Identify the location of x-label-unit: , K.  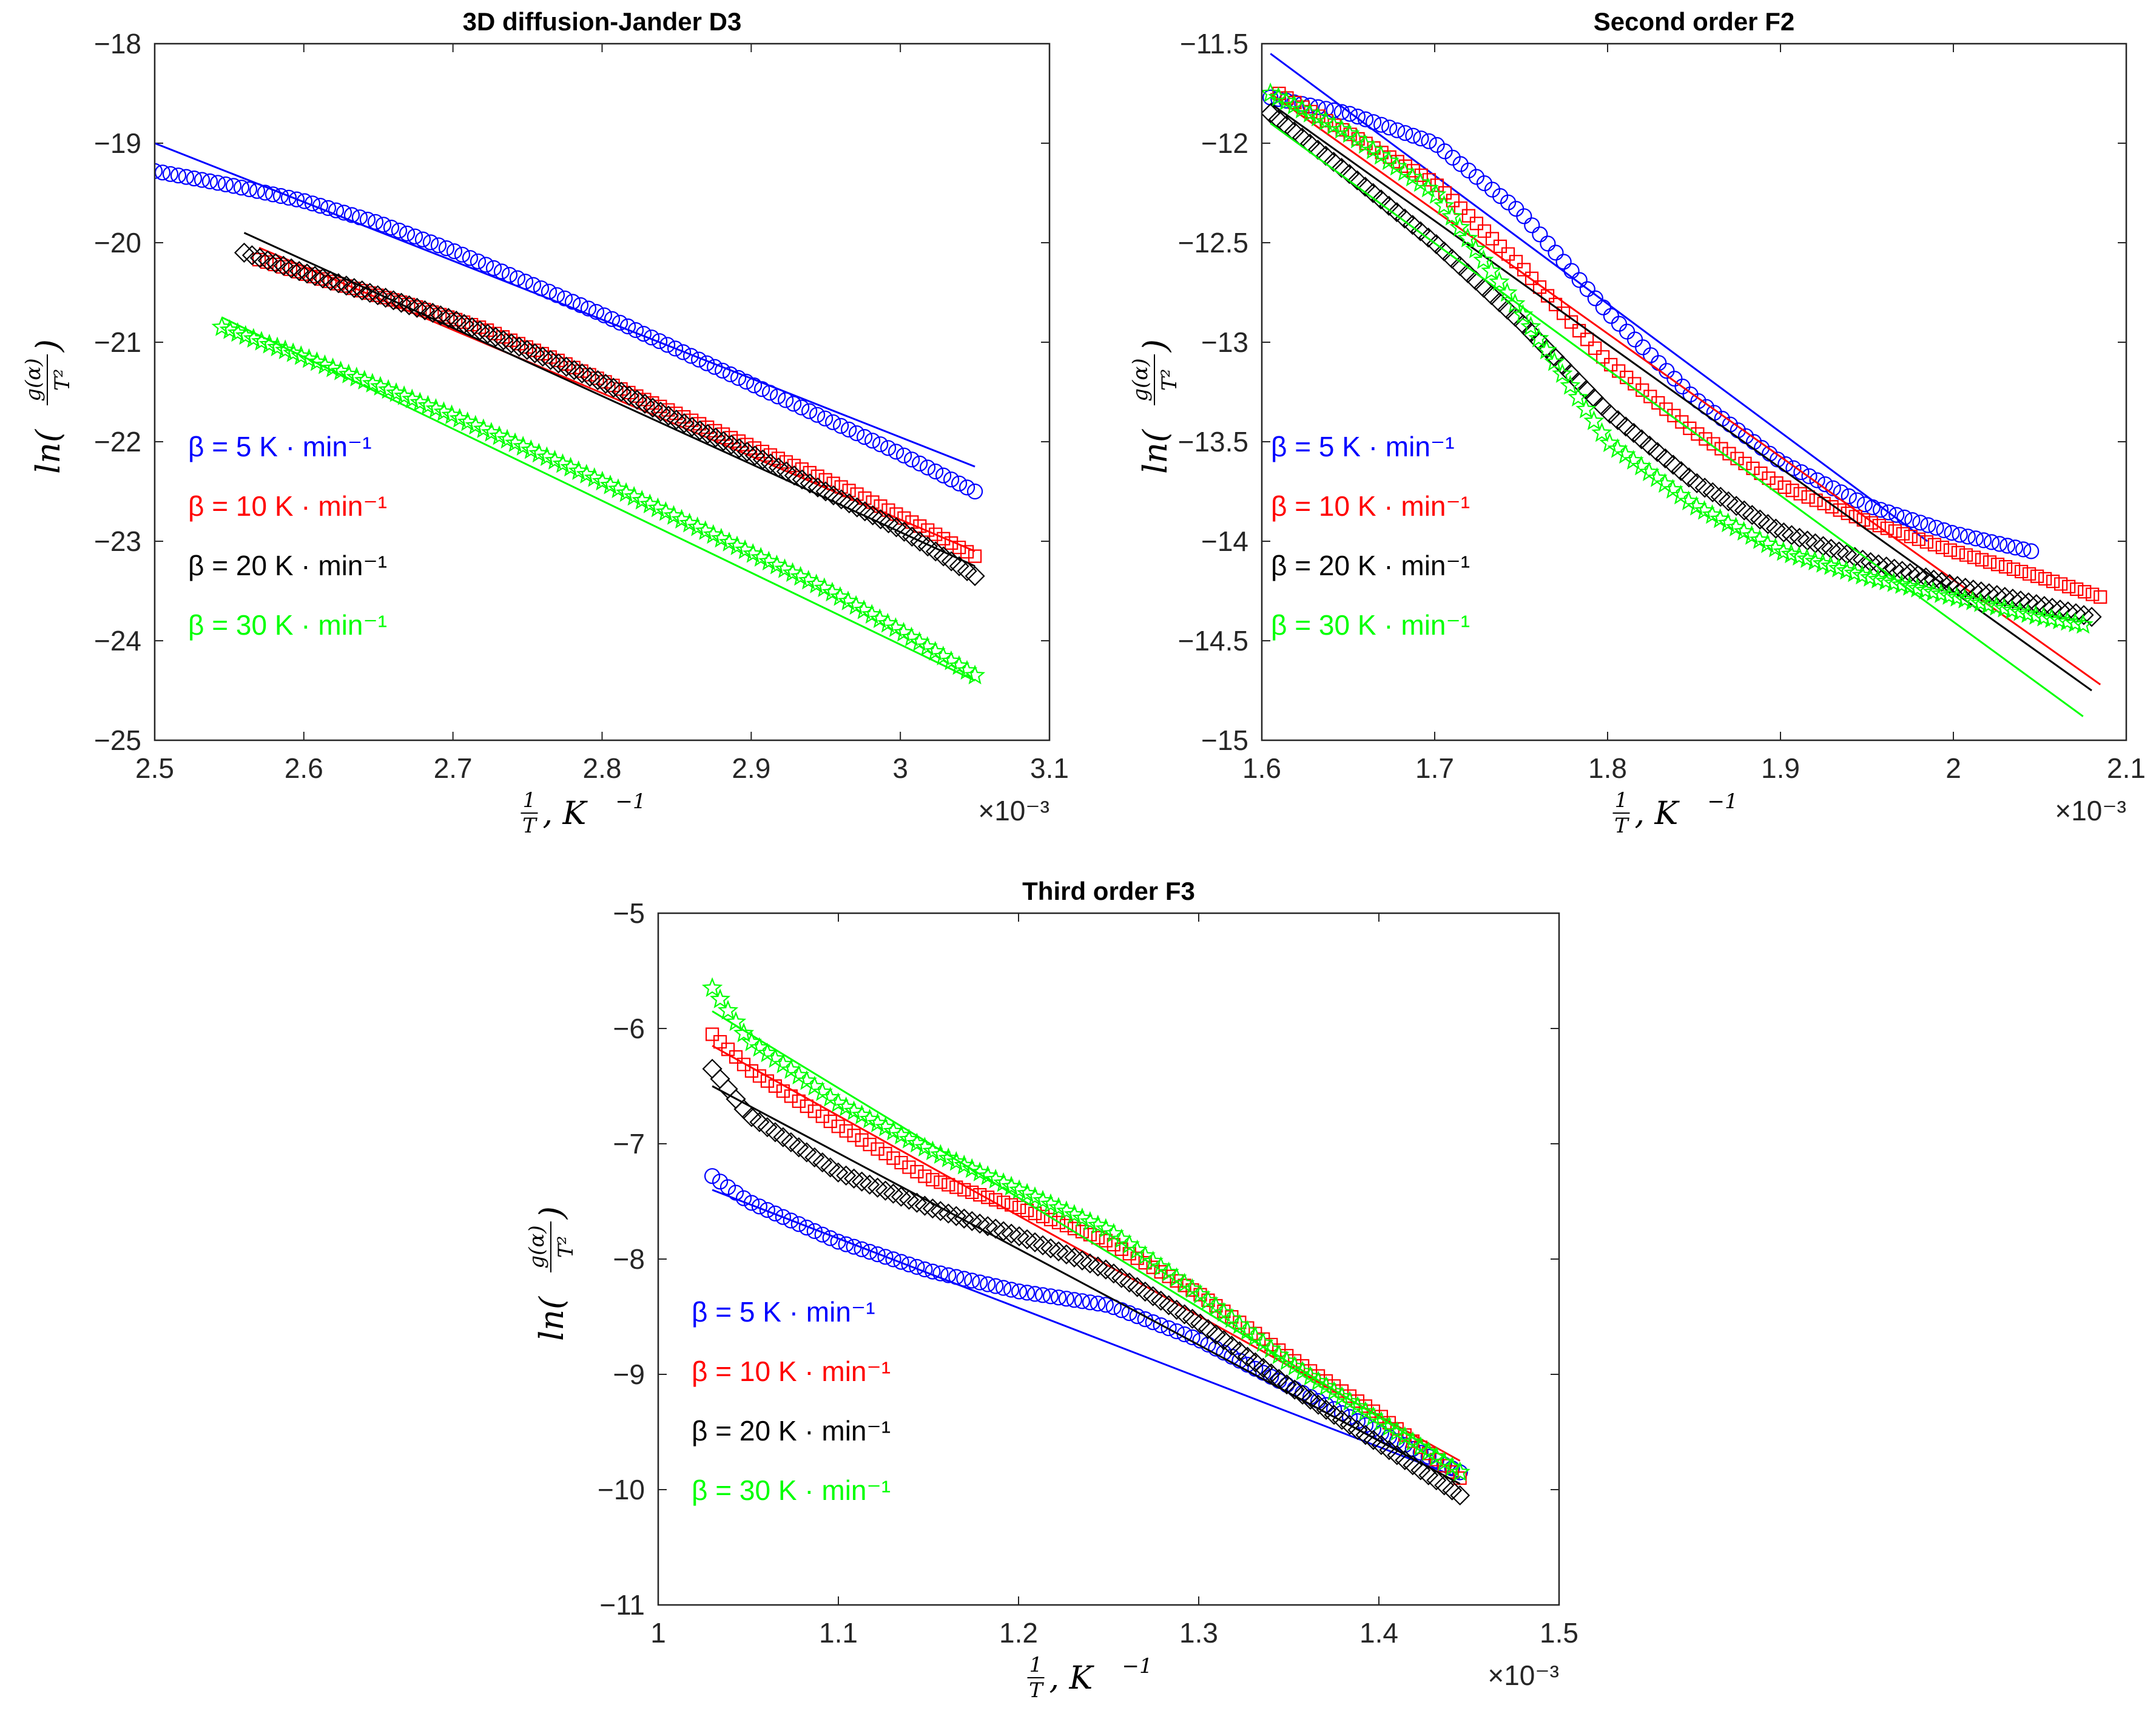
(1072, 1678).